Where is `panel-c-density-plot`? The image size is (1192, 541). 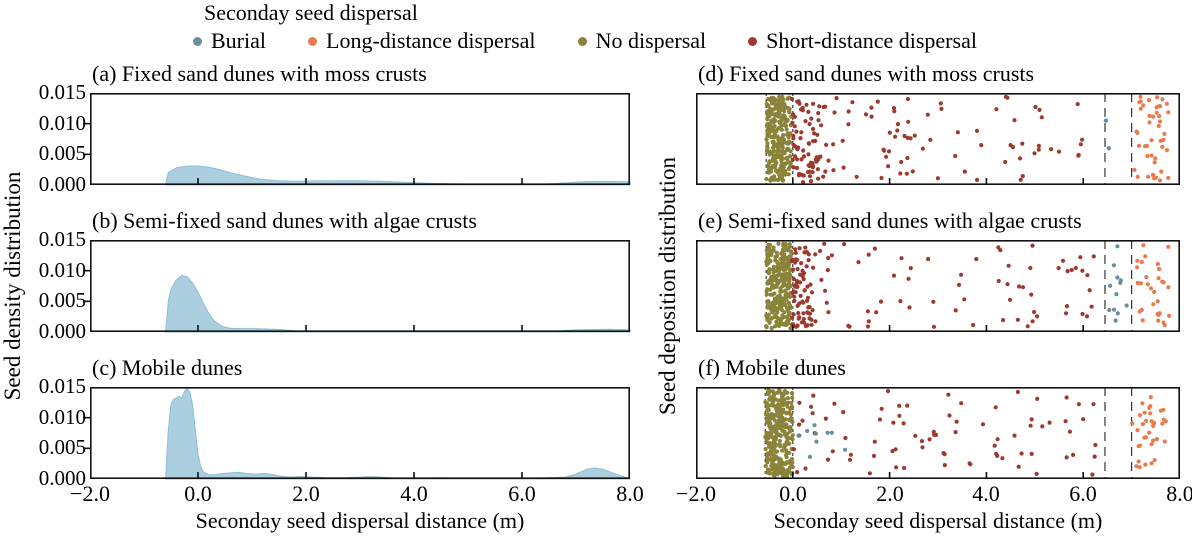 panel-c-density-plot is located at coordinates (357, 433).